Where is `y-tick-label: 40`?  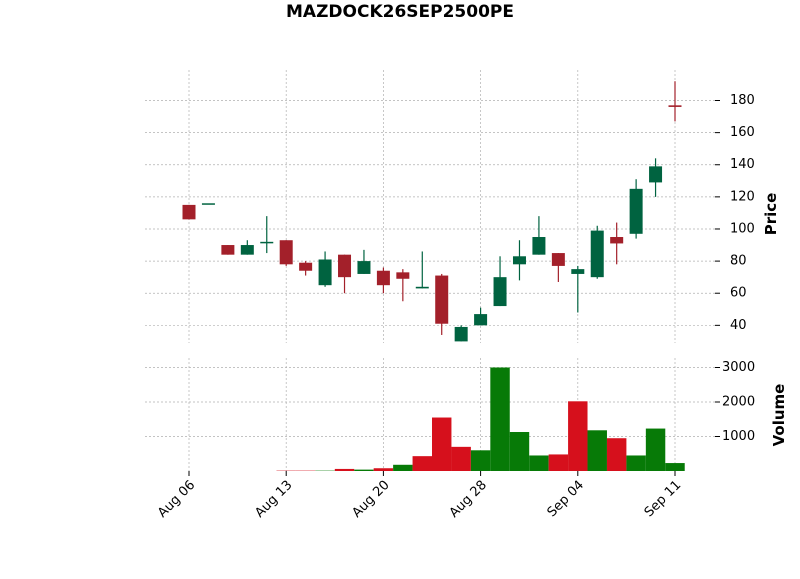 y-tick-label: 40 is located at coordinates (738, 325).